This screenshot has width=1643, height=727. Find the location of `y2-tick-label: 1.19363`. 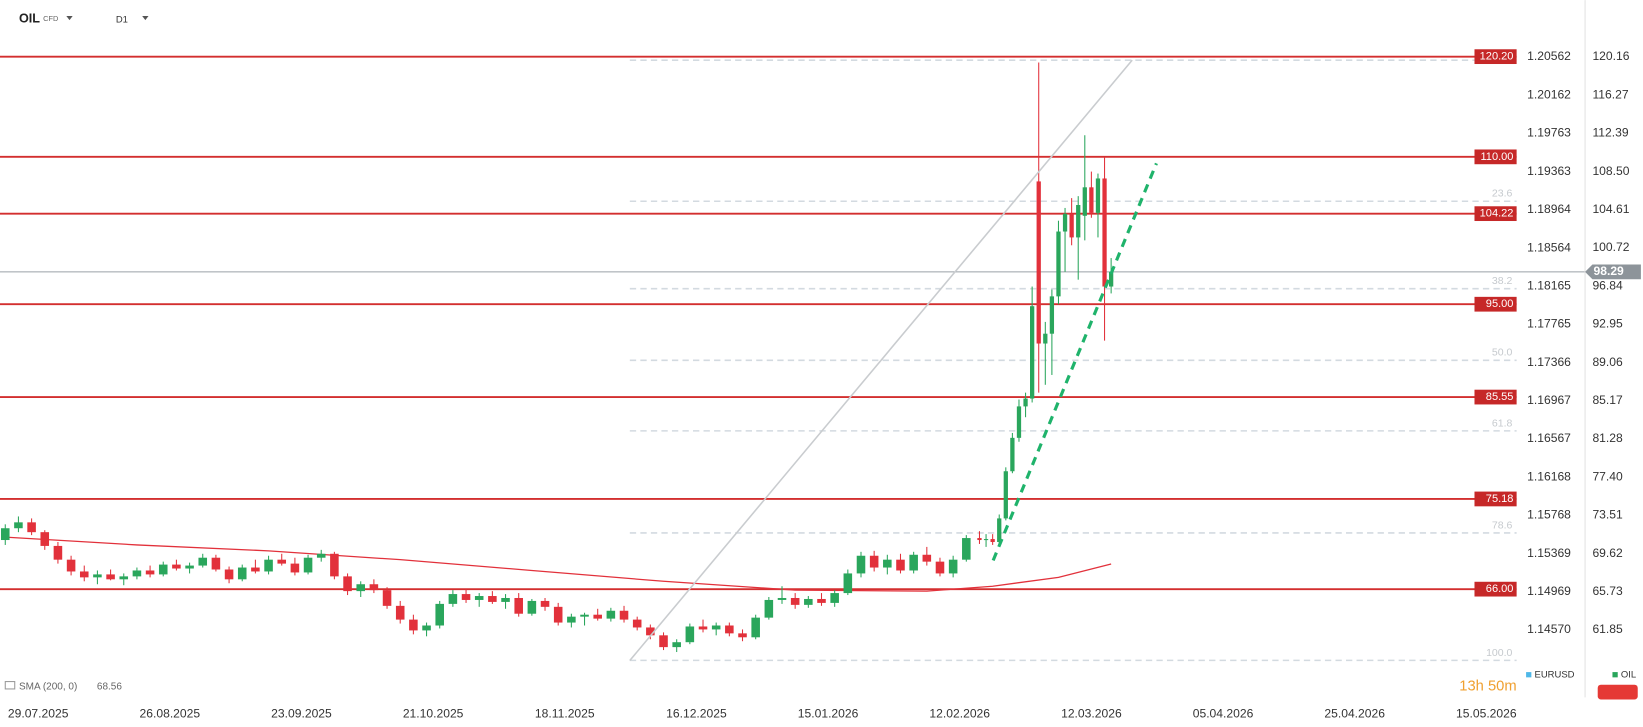

y2-tick-label: 1.19363 is located at coordinates (1549, 171).